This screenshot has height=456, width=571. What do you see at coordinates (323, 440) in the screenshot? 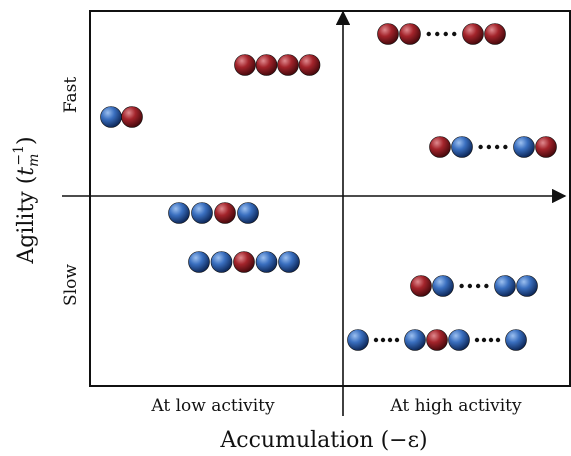
I see `x-axis-title: Accumulation (−ε)` at bounding box center [323, 440].